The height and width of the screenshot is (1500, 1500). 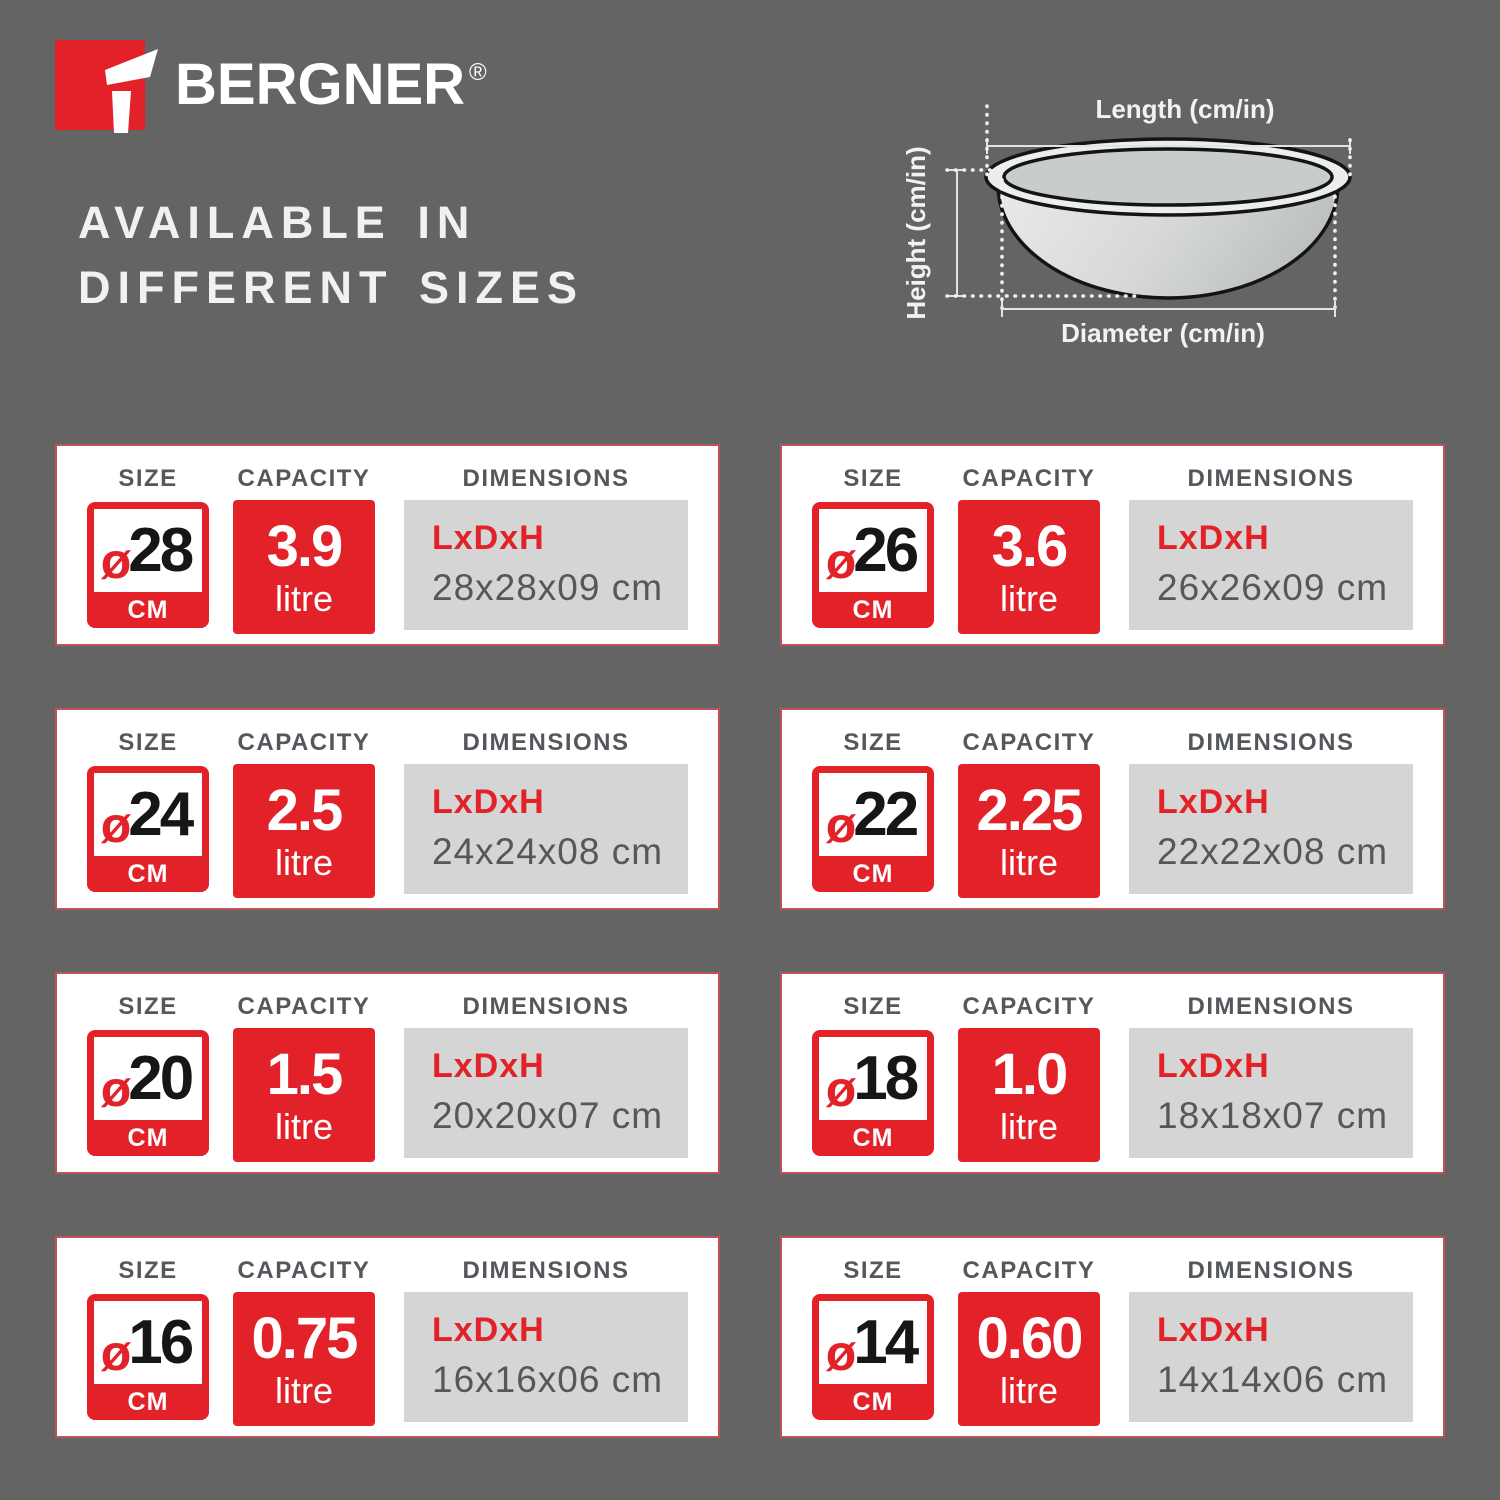 I want to click on capacity-badge: 1.5 litre, so click(x=304, y=1095).